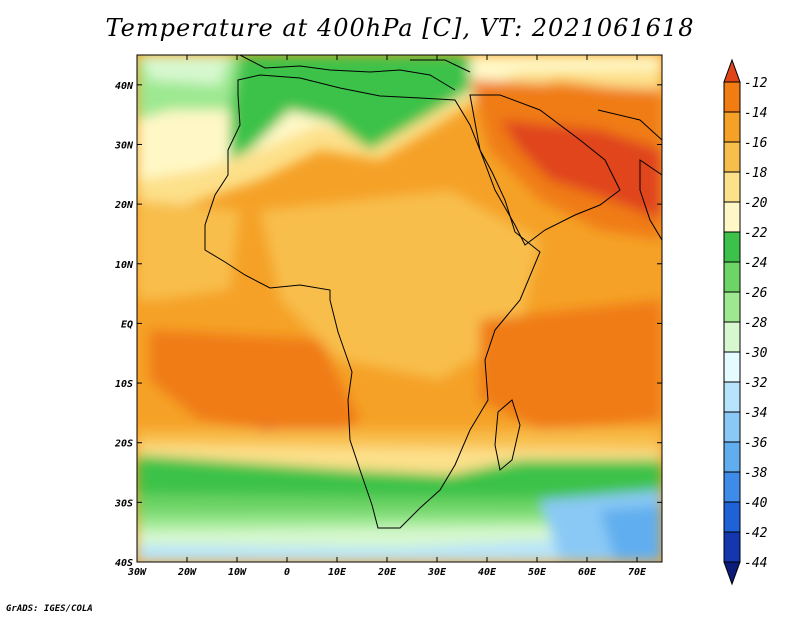 The width and height of the screenshot is (800, 618). What do you see at coordinates (399, 548) in the screenshot?
I see `band-south-lightblue` at bounding box center [399, 548].